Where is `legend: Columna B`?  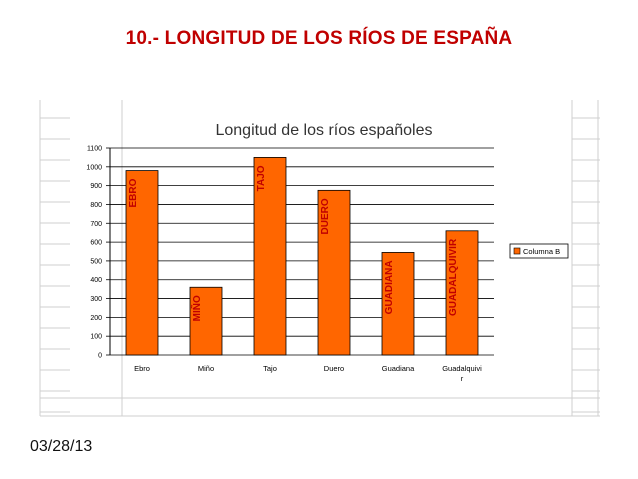 legend: Columna B is located at coordinates (539, 251).